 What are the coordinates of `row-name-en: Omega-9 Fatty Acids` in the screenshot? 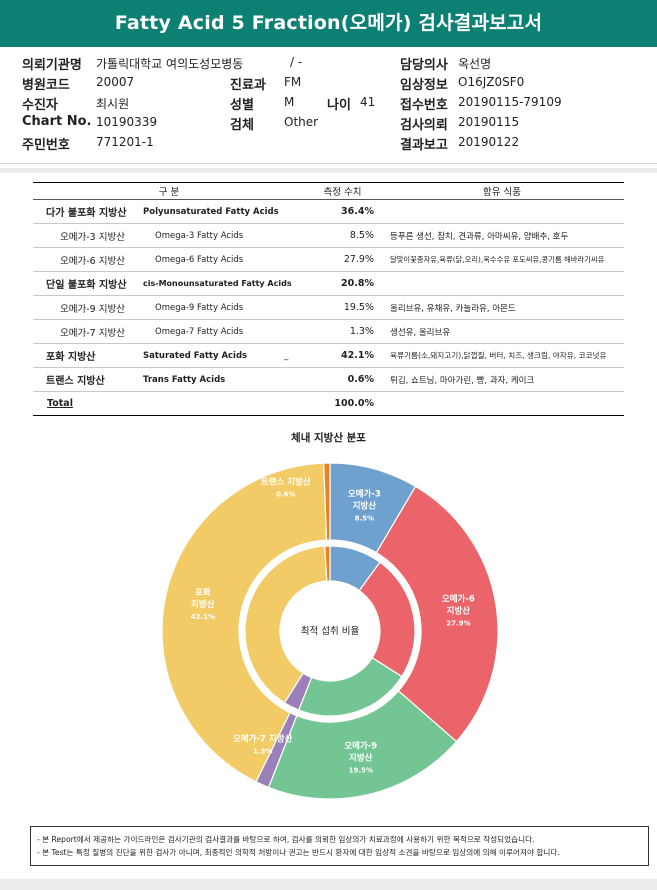 It's located at (224, 307).